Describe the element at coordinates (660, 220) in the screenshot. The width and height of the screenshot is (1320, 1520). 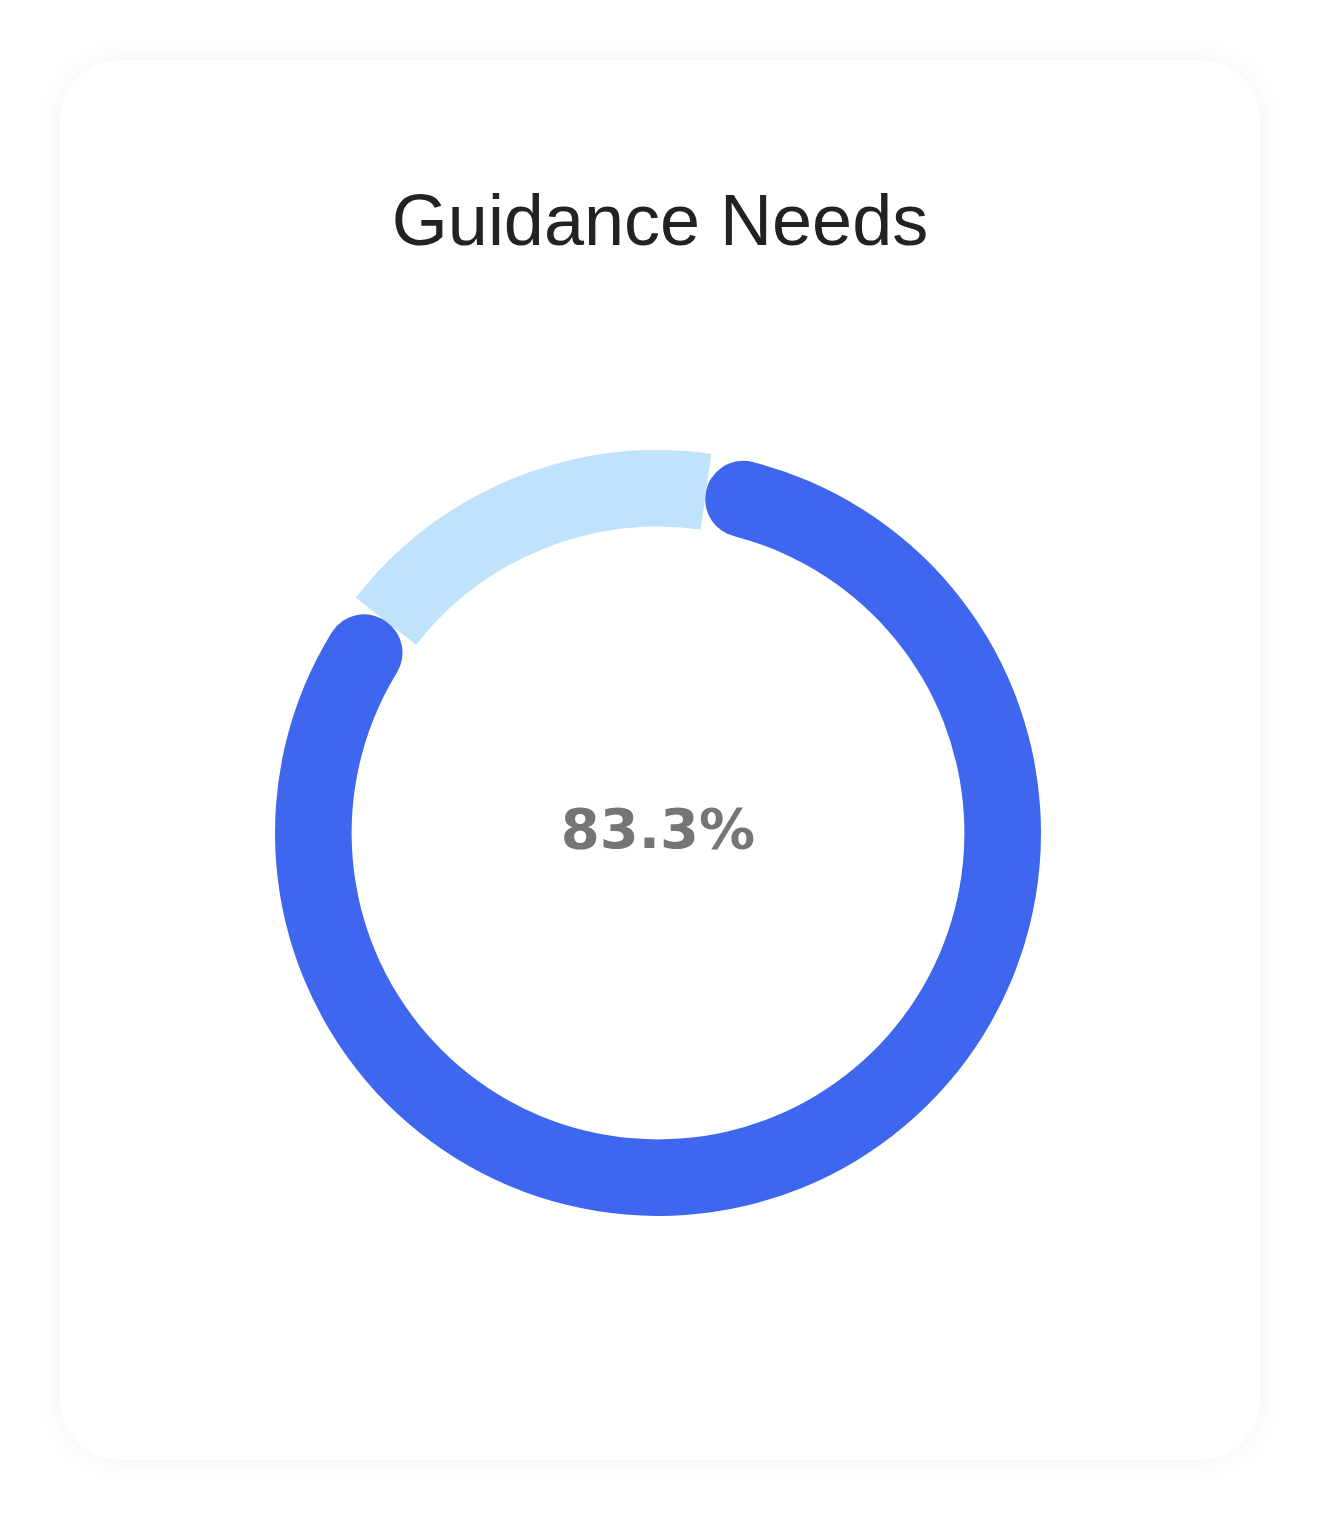
I see `chart-title: Guidance Needs` at that location.